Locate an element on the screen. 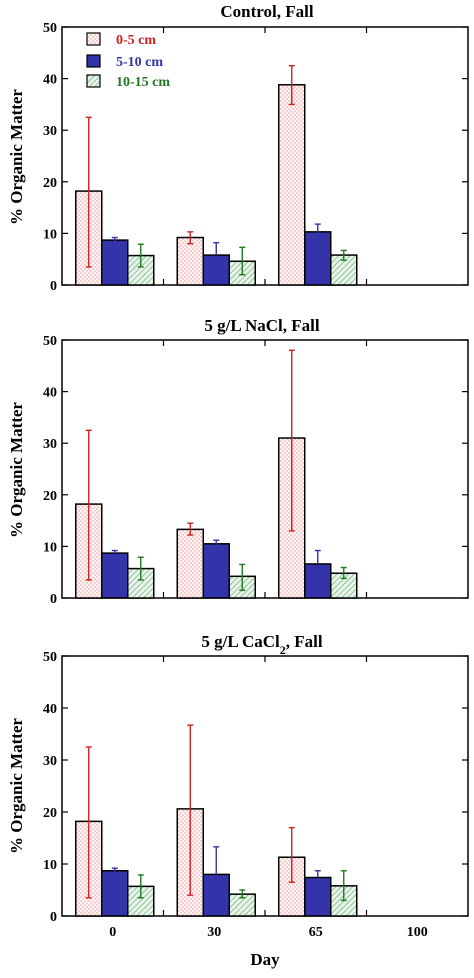 This screenshot has width=474, height=978. x-tick-label: 100 is located at coordinates (417, 932).